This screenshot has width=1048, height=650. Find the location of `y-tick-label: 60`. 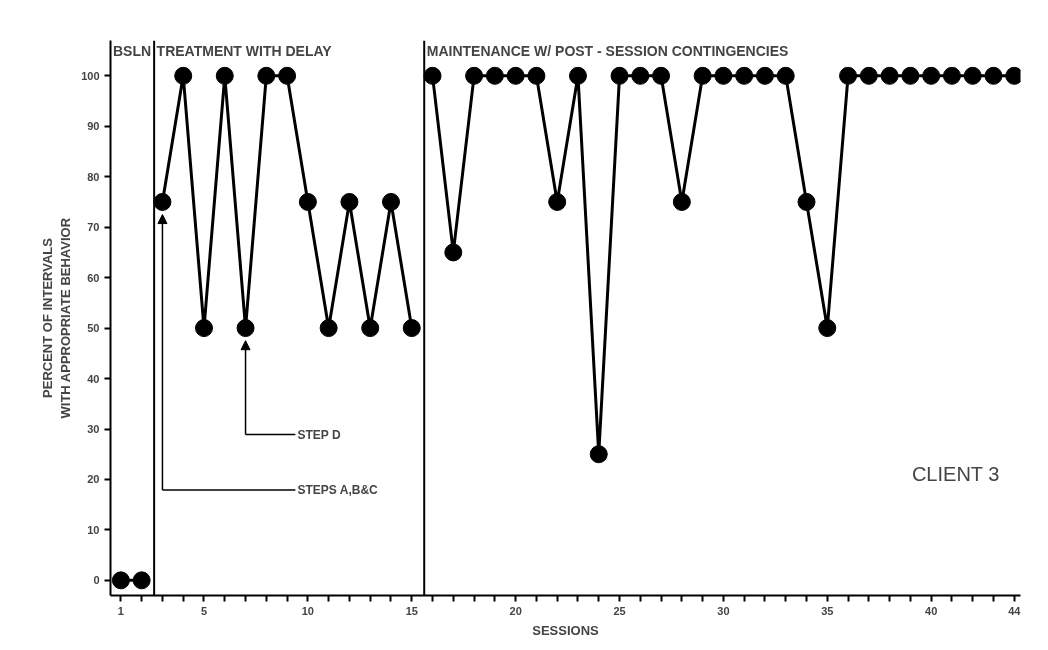

y-tick-label: 60 is located at coordinates (93, 277).